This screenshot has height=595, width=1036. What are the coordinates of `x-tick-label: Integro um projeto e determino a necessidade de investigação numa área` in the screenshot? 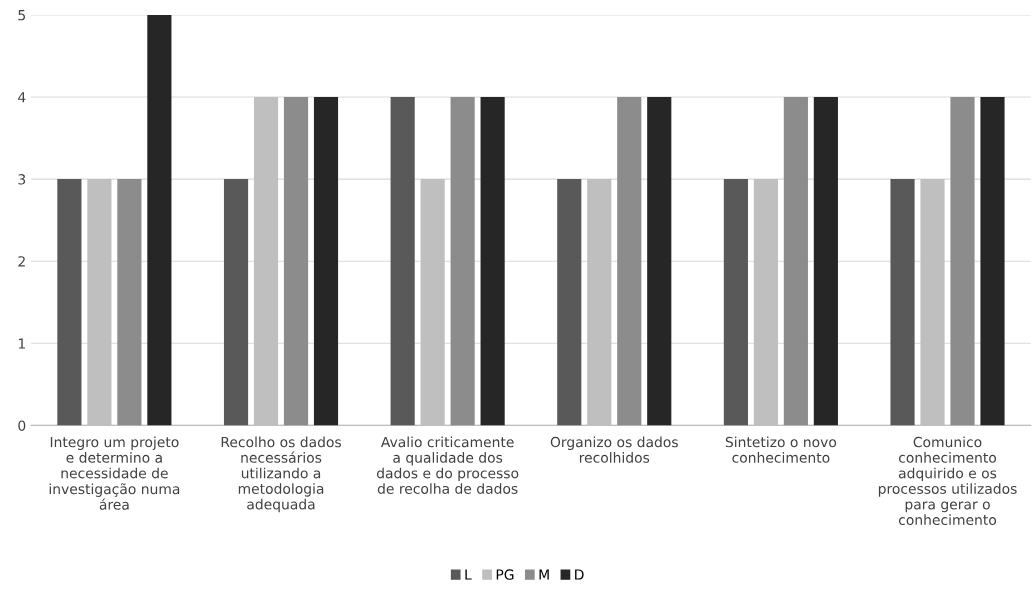 It's located at (114, 473).